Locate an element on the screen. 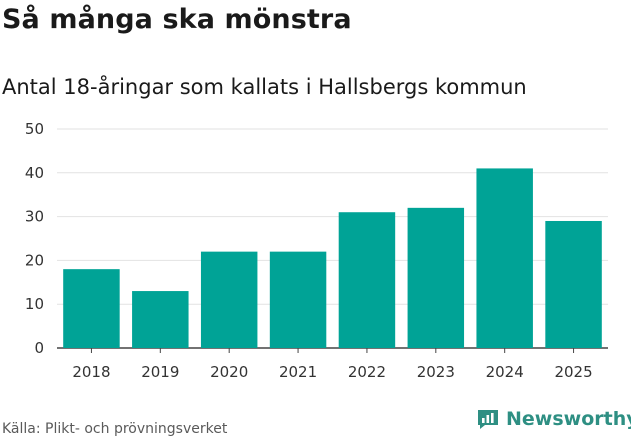 The image size is (631, 439). x-tick-label: 2023 is located at coordinates (436, 372).